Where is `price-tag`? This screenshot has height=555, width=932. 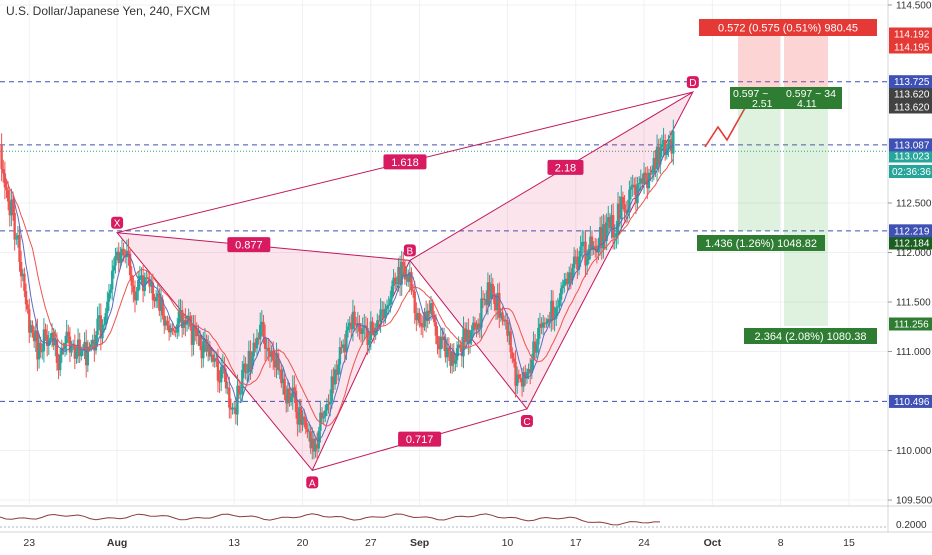
price-tag is located at coordinates (910, 107).